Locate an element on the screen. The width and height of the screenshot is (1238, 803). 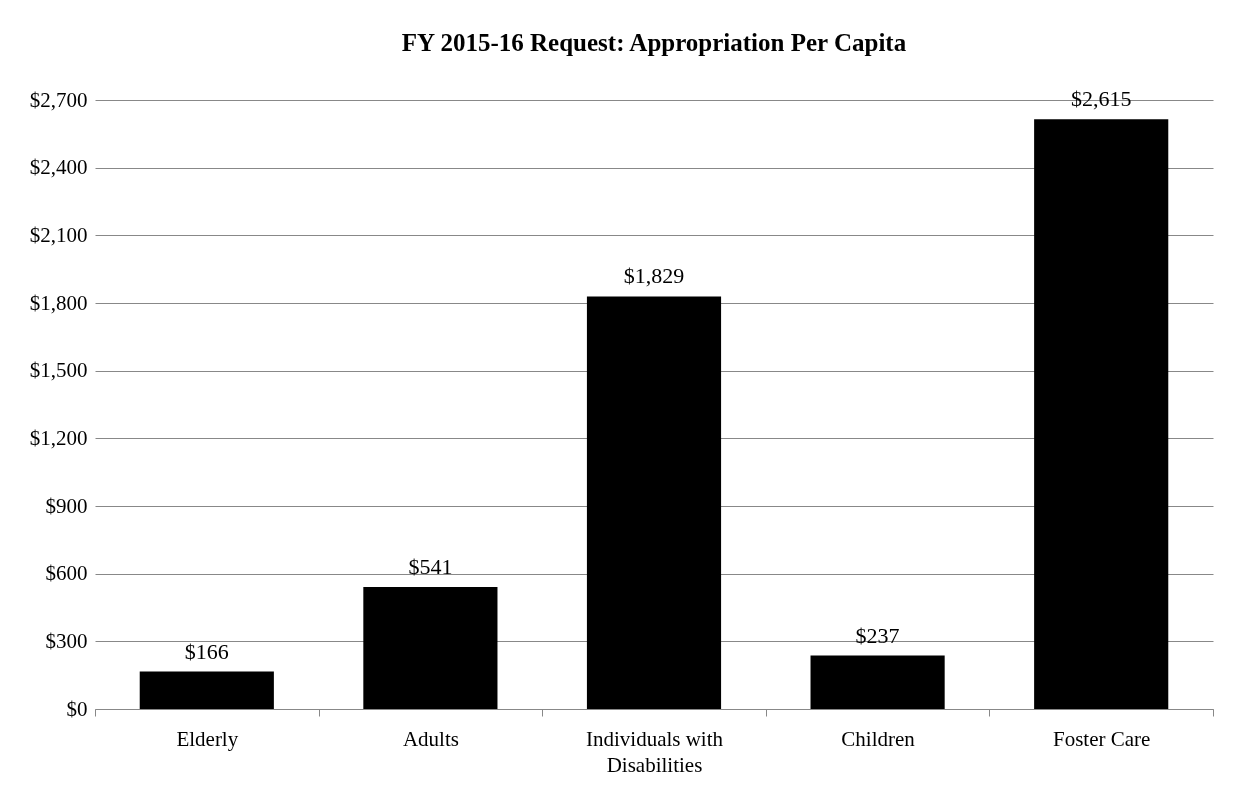
y-tick-label: $1,200 is located at coordinates (58, 437).